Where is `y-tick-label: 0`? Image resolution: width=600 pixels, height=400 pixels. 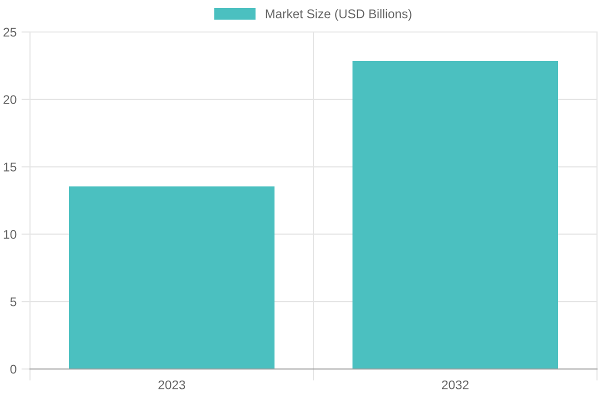 y-tick-label: 0 is located at coordinates (13, 369).